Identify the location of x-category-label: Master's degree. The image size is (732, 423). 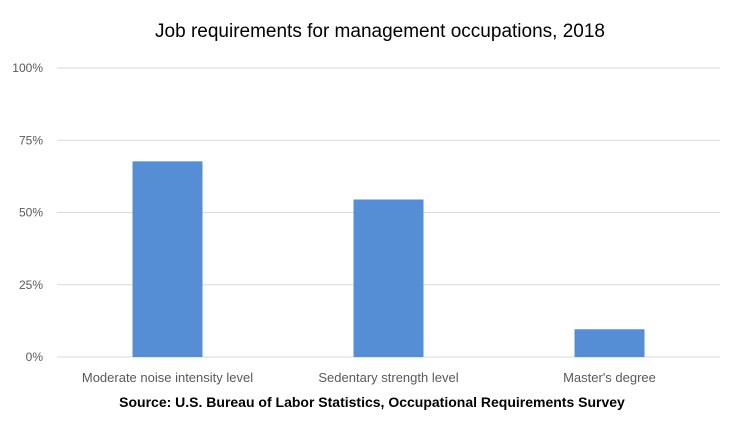
(609, 377).